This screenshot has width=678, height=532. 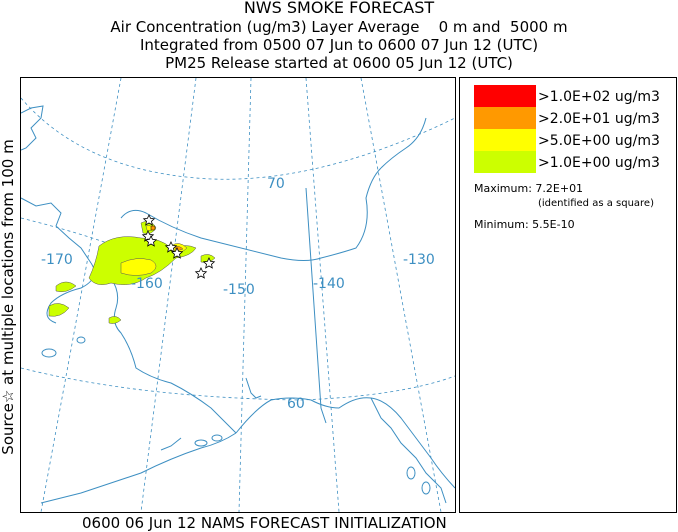 I want to click on legend-label-level-4: >1.0E+00 ug/m3, so click(x=599, y=163).